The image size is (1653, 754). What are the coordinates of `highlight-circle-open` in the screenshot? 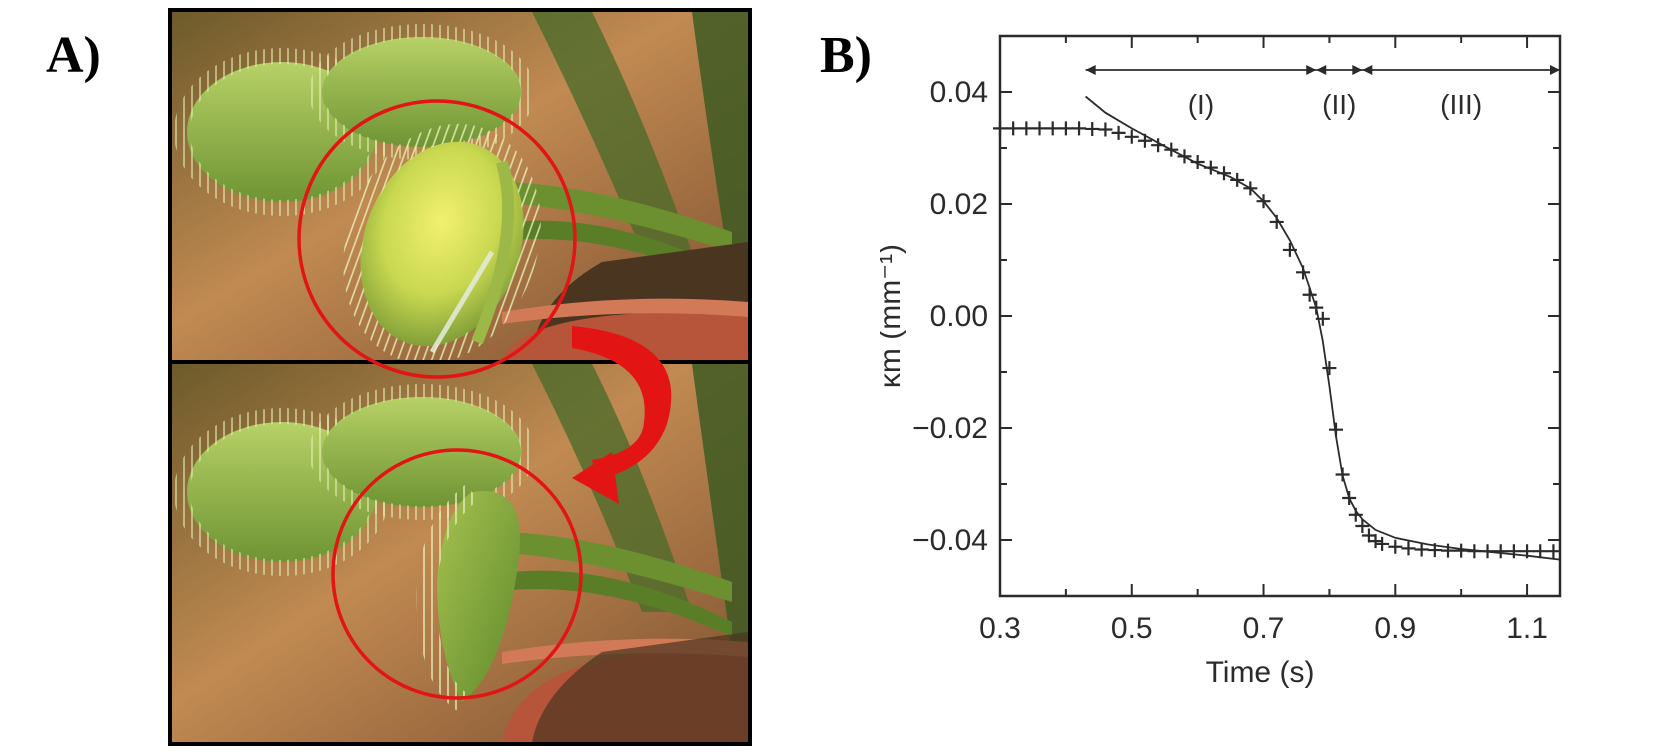 It's located at (437, 239).